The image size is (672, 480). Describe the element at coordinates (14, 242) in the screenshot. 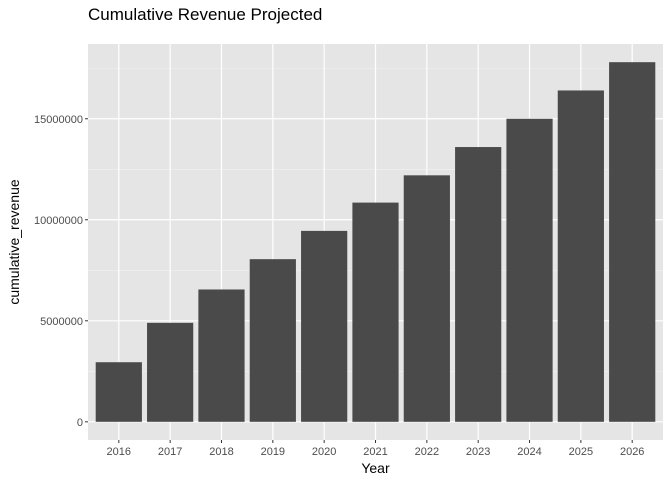

I see `y-axis-title: cumulative_revenue` at that location.